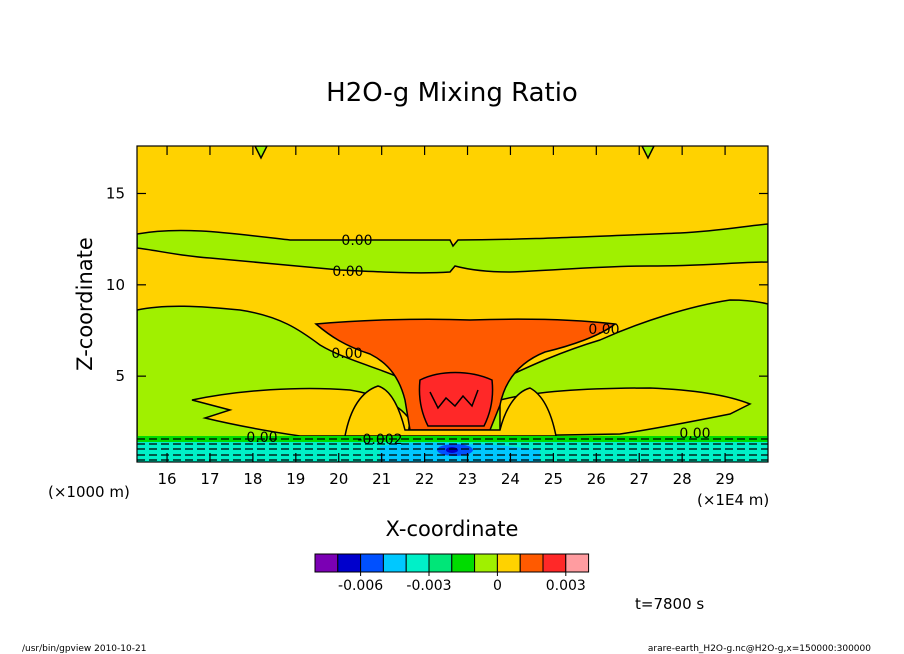  Describe the element at coordinates (120, 376) in the screenshot. I see `y-tick-label: 5` at that location.